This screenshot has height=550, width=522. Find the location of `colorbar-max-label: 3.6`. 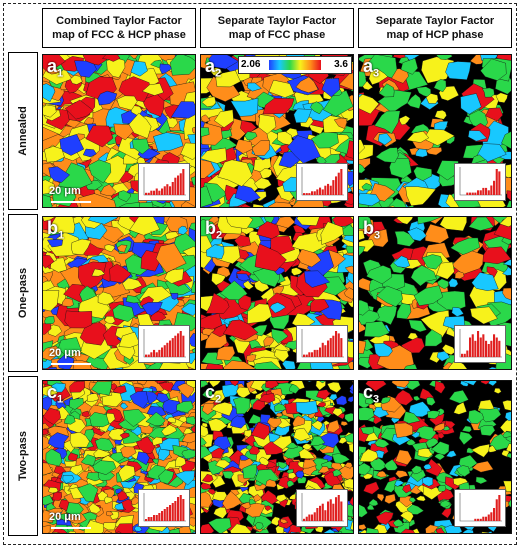

colorbar-max-label: 3.6 is located at coordinates (341, 64).